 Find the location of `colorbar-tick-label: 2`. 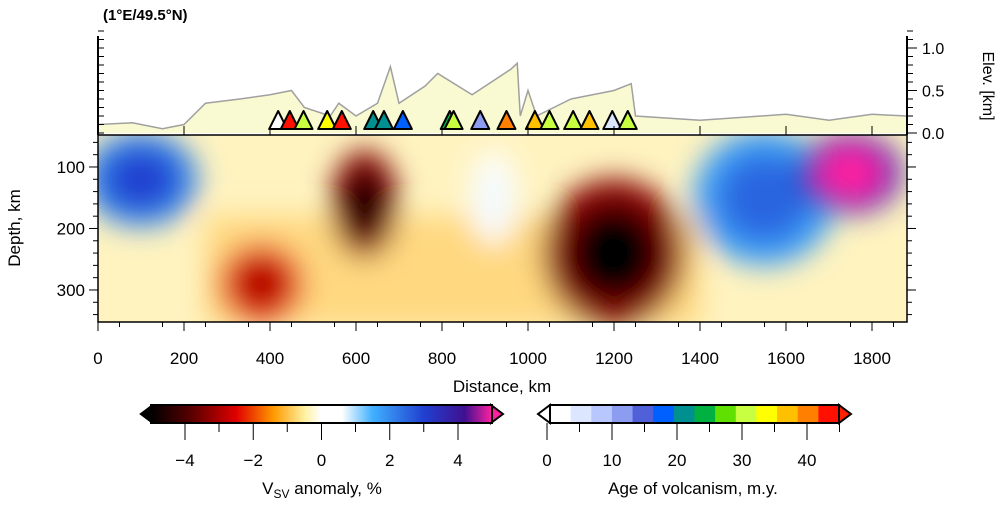

colorbar-tick-label: 2 is located at coordinates (389, 460).